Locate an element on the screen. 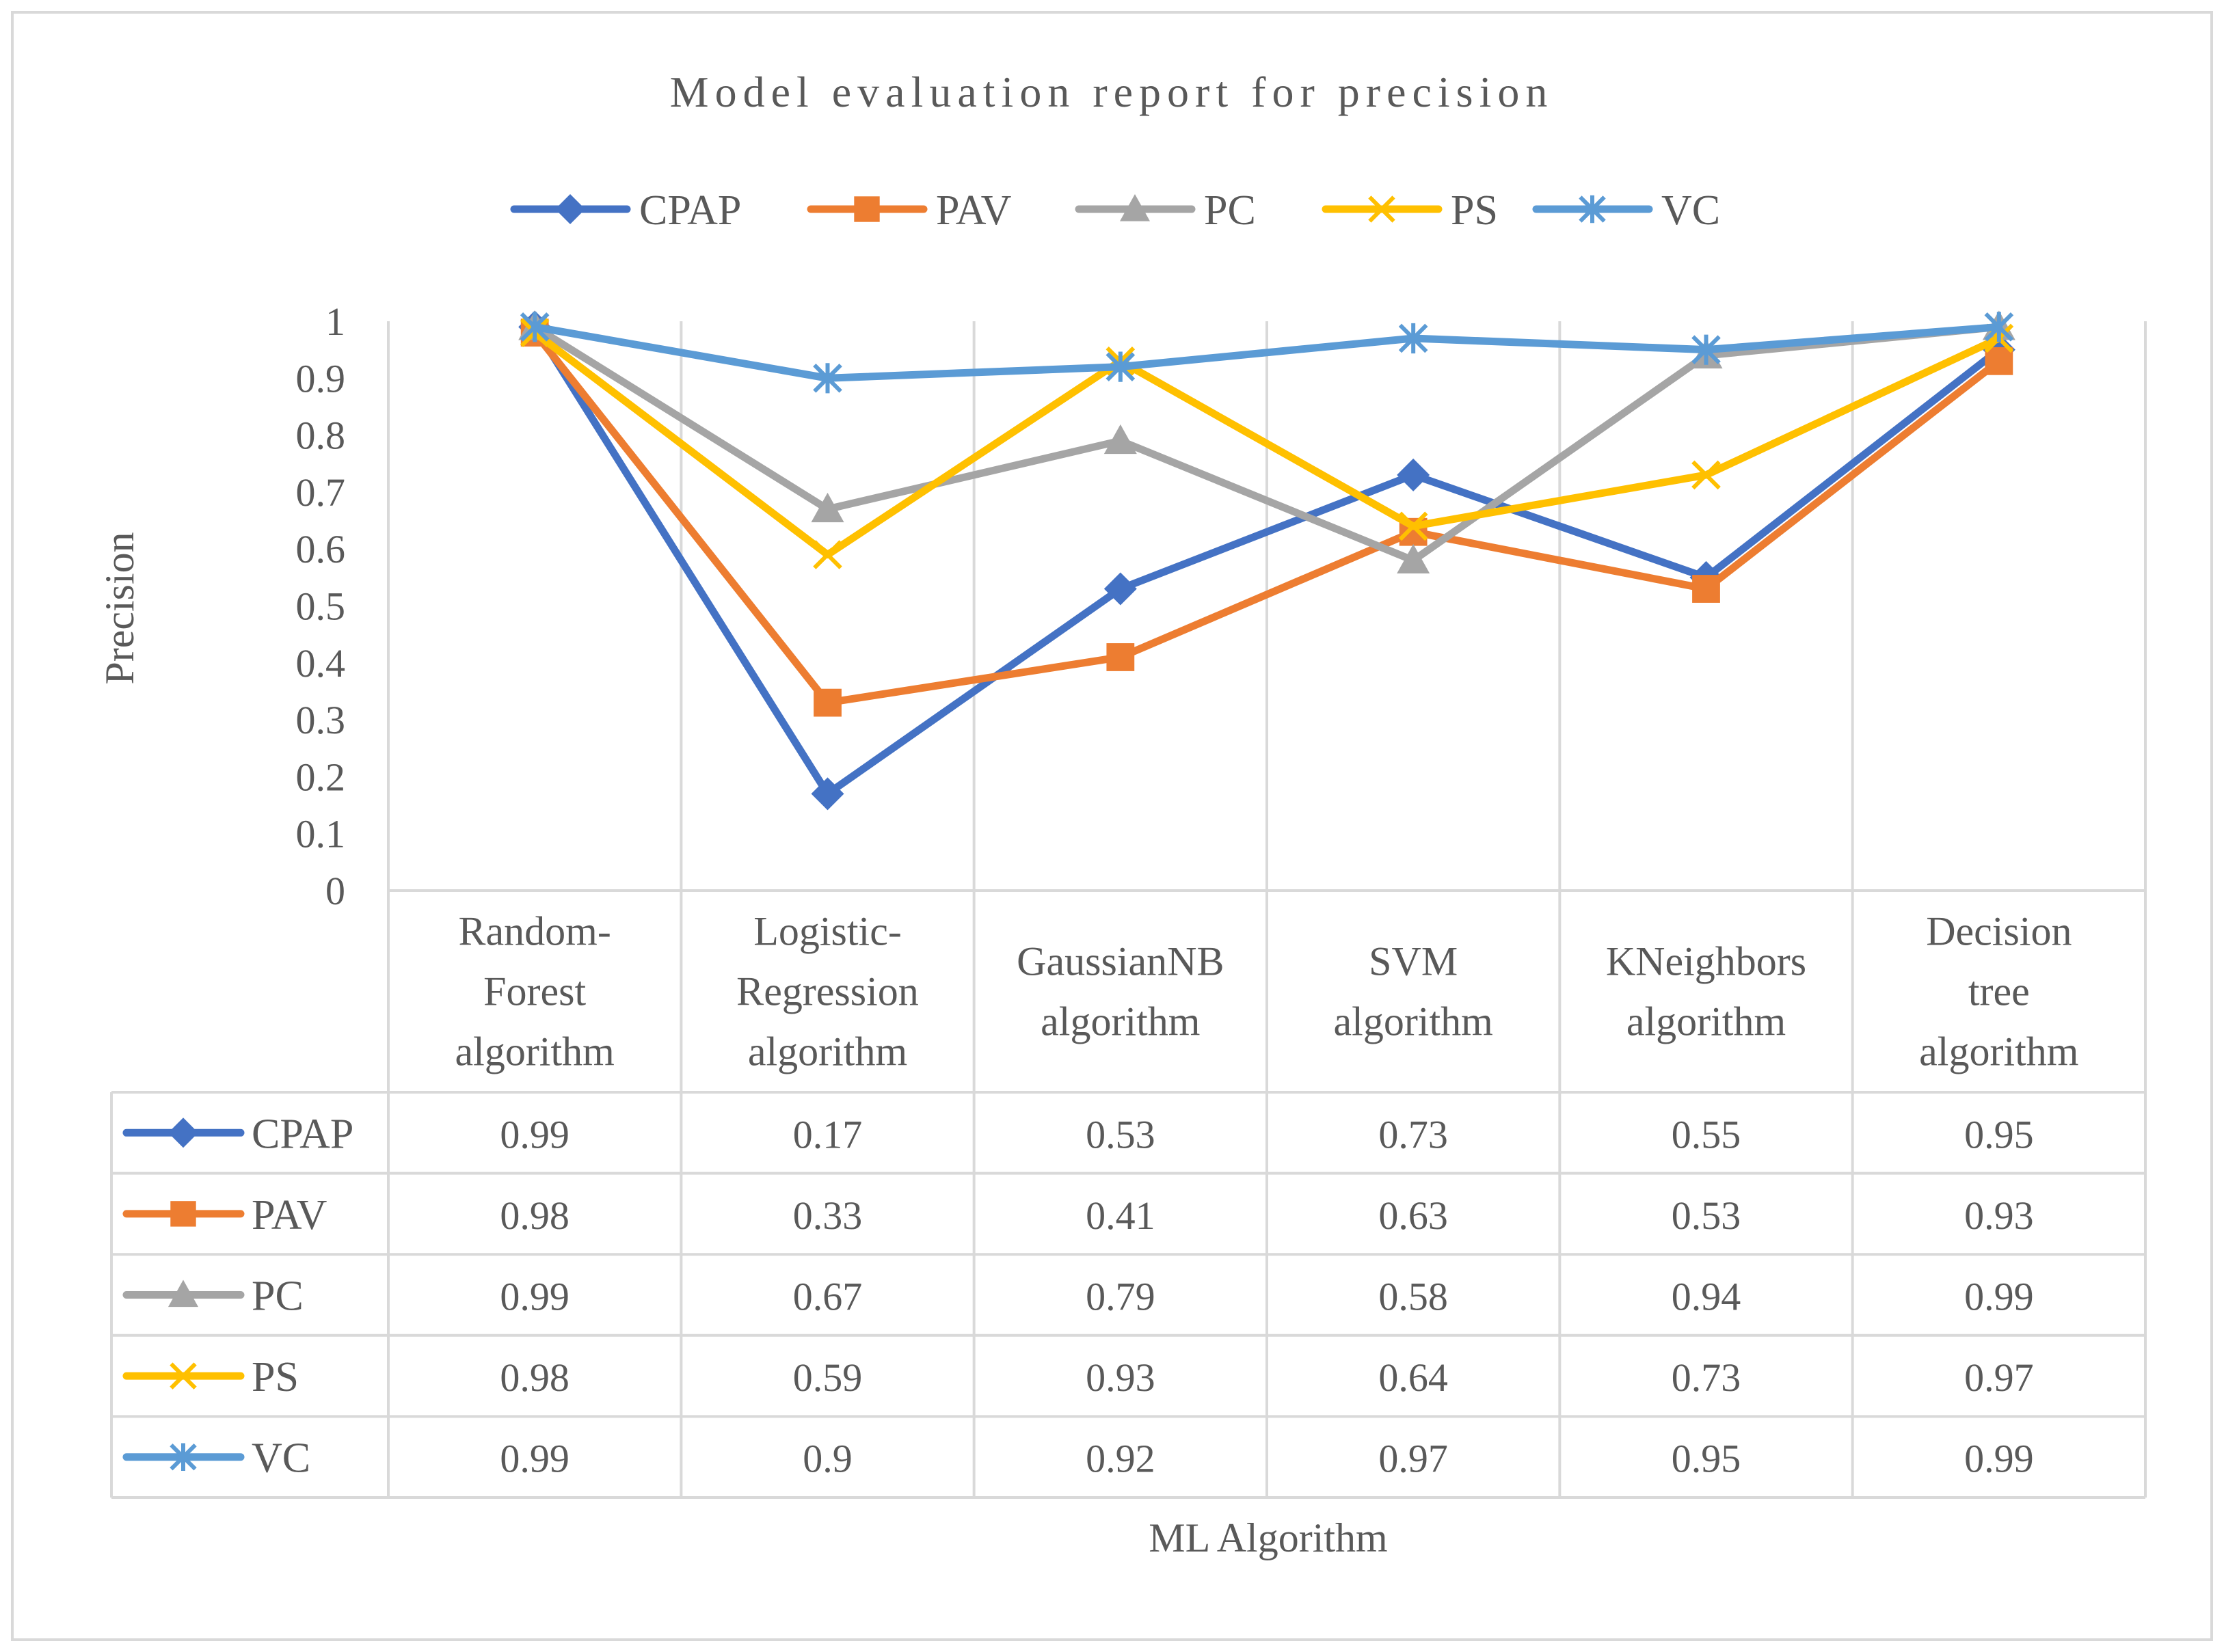  legend-label: PAV is located at coordinates (974, 210).